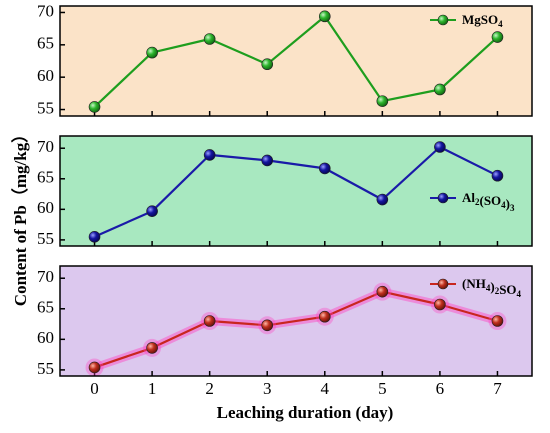 Image resolution: width=550 pixels, height=433 pixels. What do you see at coordinates (492, 287) in the screenshot?
I see `legend-label: (NH4)2SO4` at bounding box center [492, 287].